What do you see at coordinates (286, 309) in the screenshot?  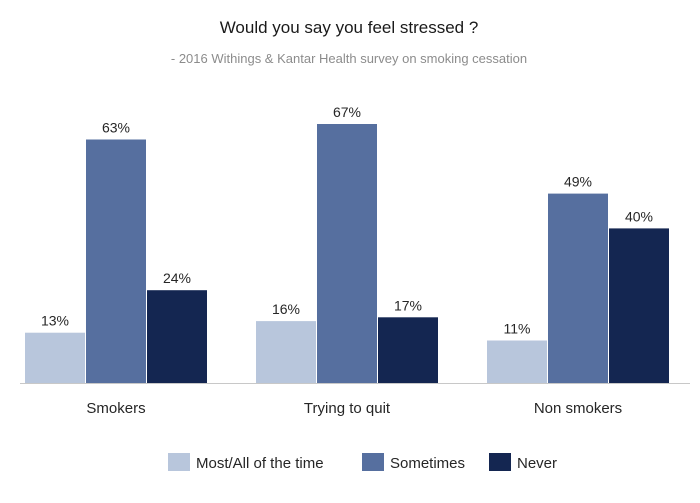 I see `data-label-trying-to-quit-most-all-of-the-time: 16%` at bounding box center [286, 309].